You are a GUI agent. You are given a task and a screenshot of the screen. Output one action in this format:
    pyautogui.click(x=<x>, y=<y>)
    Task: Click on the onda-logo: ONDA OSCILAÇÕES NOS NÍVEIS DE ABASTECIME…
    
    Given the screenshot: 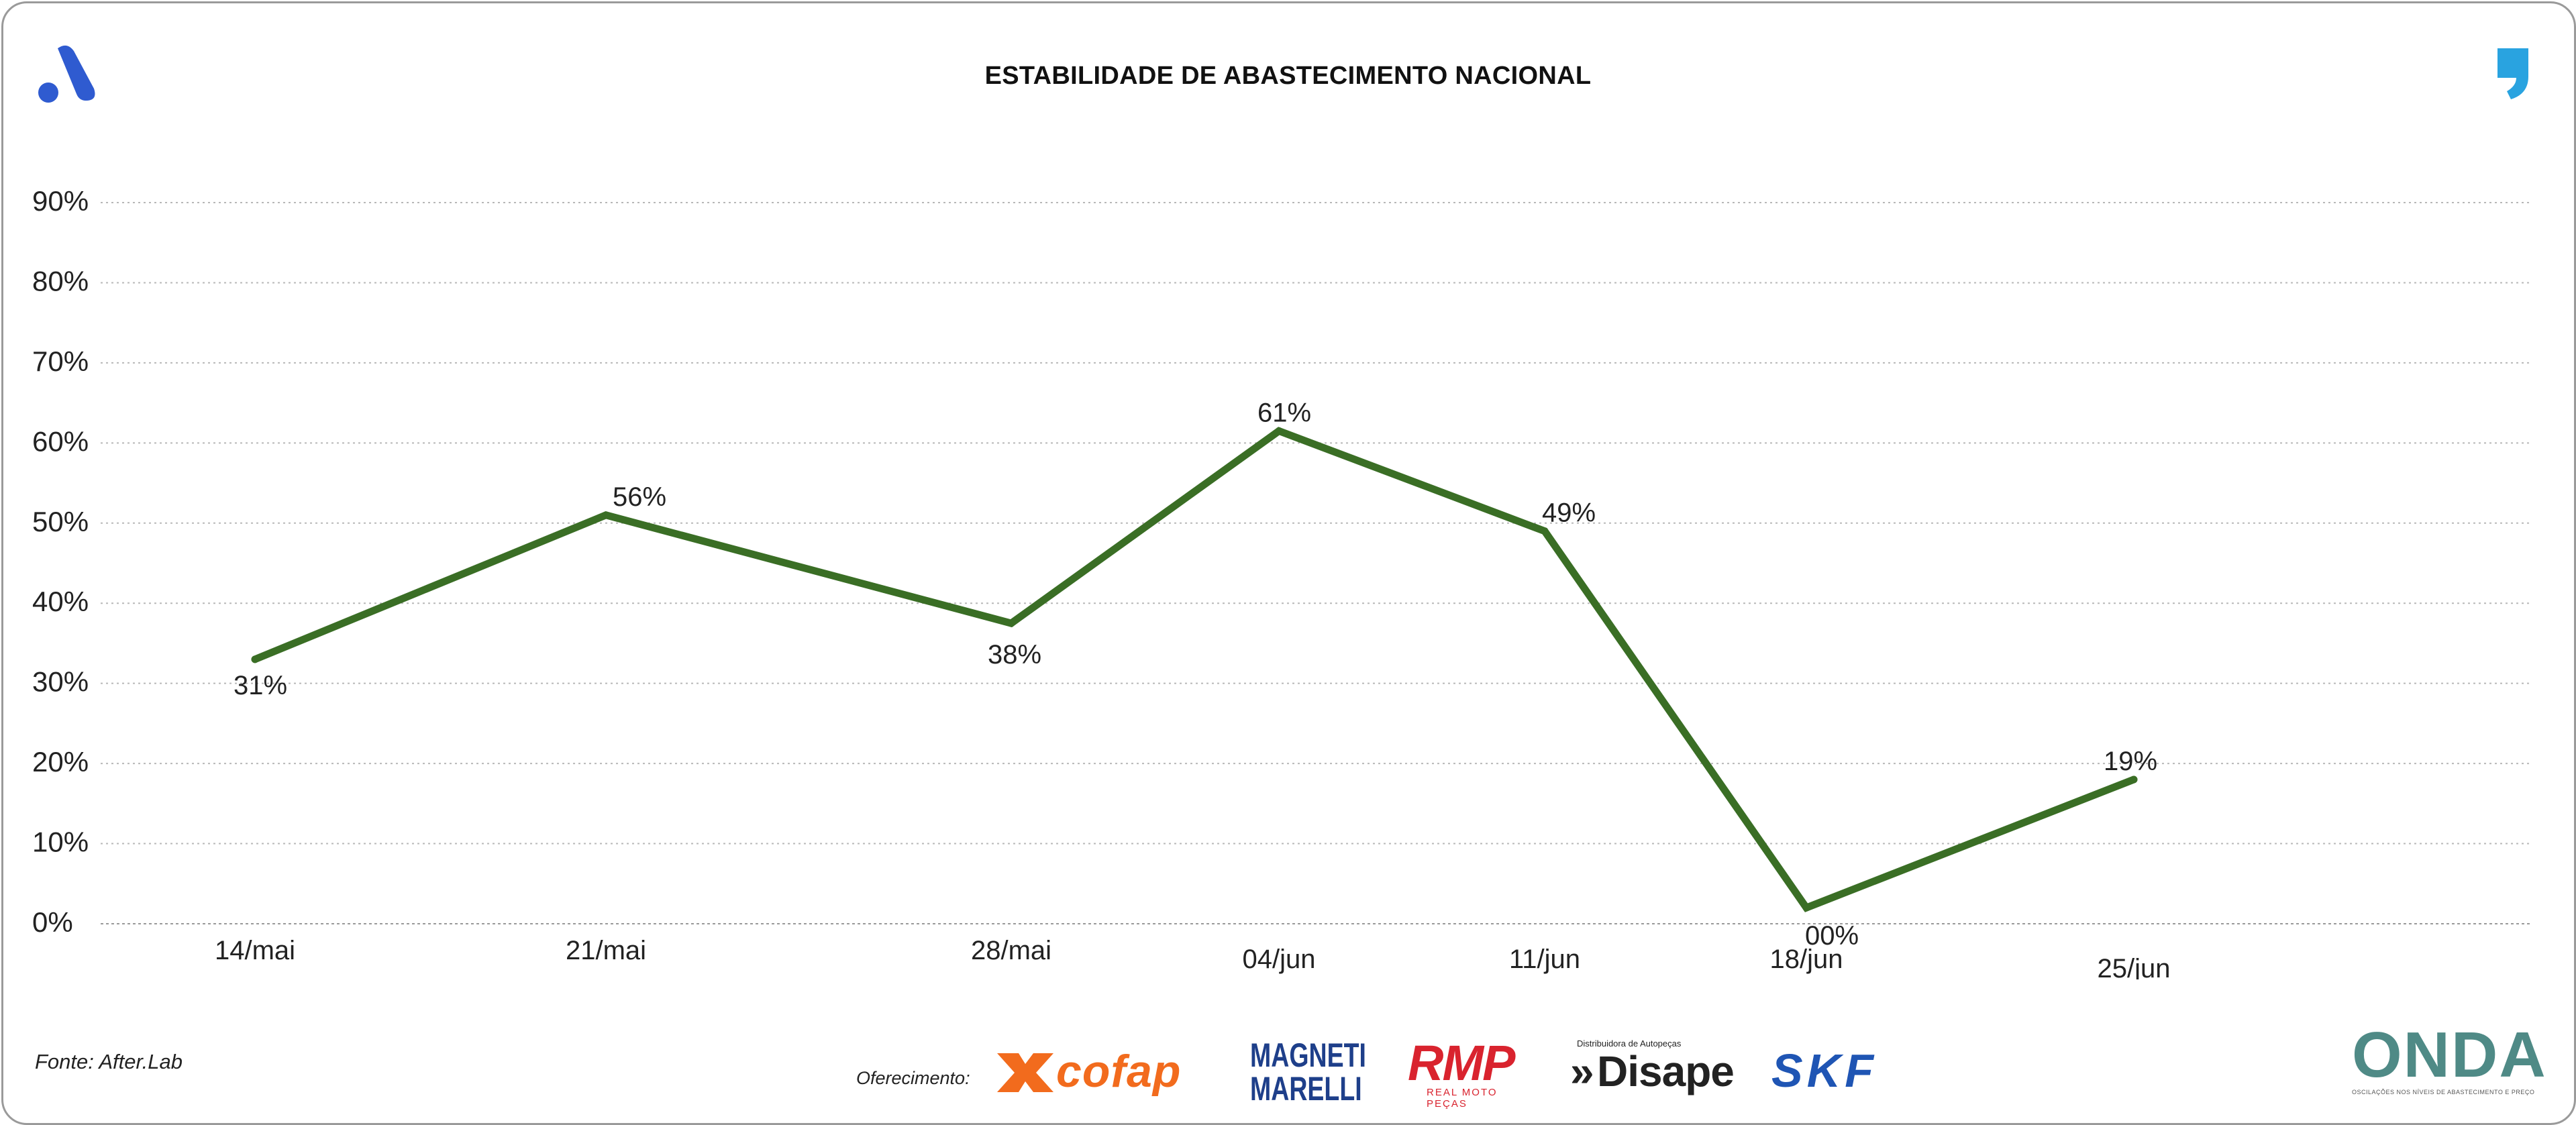 What is the action you would take?
    pyautogui.click(x=2449, y=1057)
    